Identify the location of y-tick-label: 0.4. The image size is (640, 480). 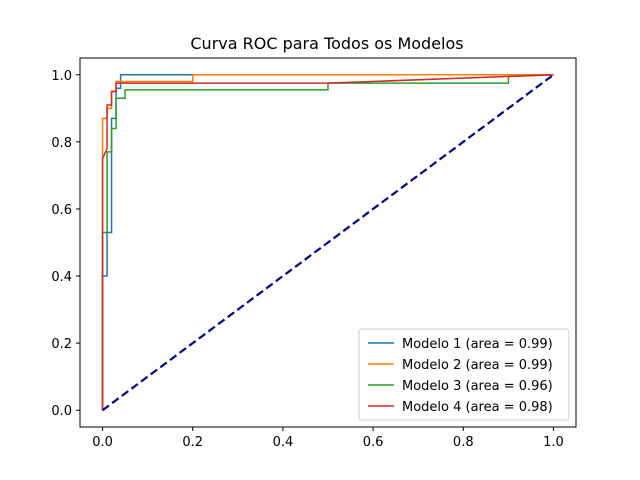
(61, 277).